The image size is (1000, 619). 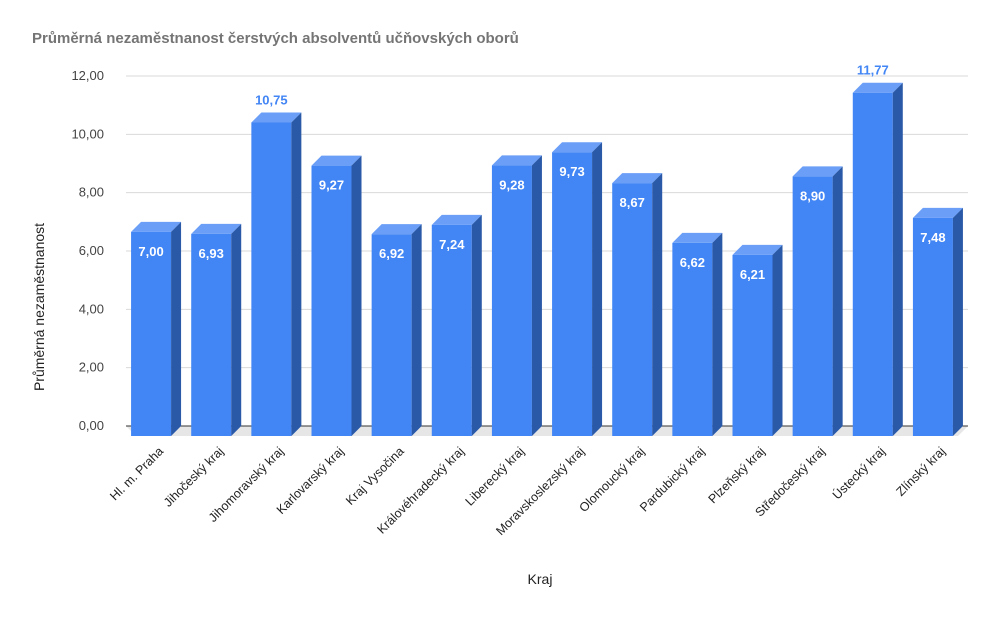 What do you see at coordinates (571, 171) in the screenshot?
I see `bar-value-label: 9,73` at bounding box center [571, 171].